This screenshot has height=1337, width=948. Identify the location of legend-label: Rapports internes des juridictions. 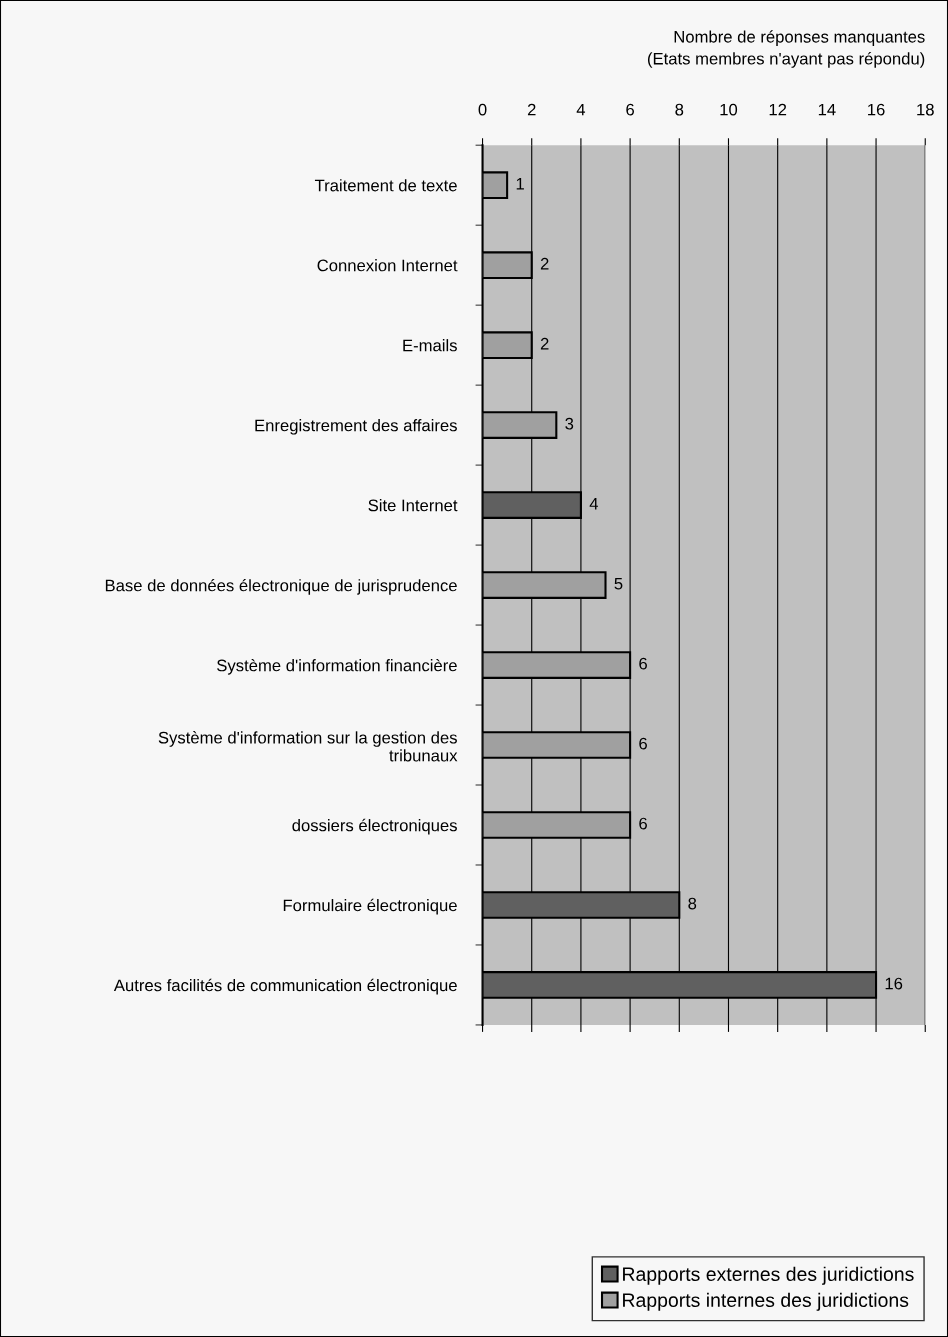
(766, 1301).